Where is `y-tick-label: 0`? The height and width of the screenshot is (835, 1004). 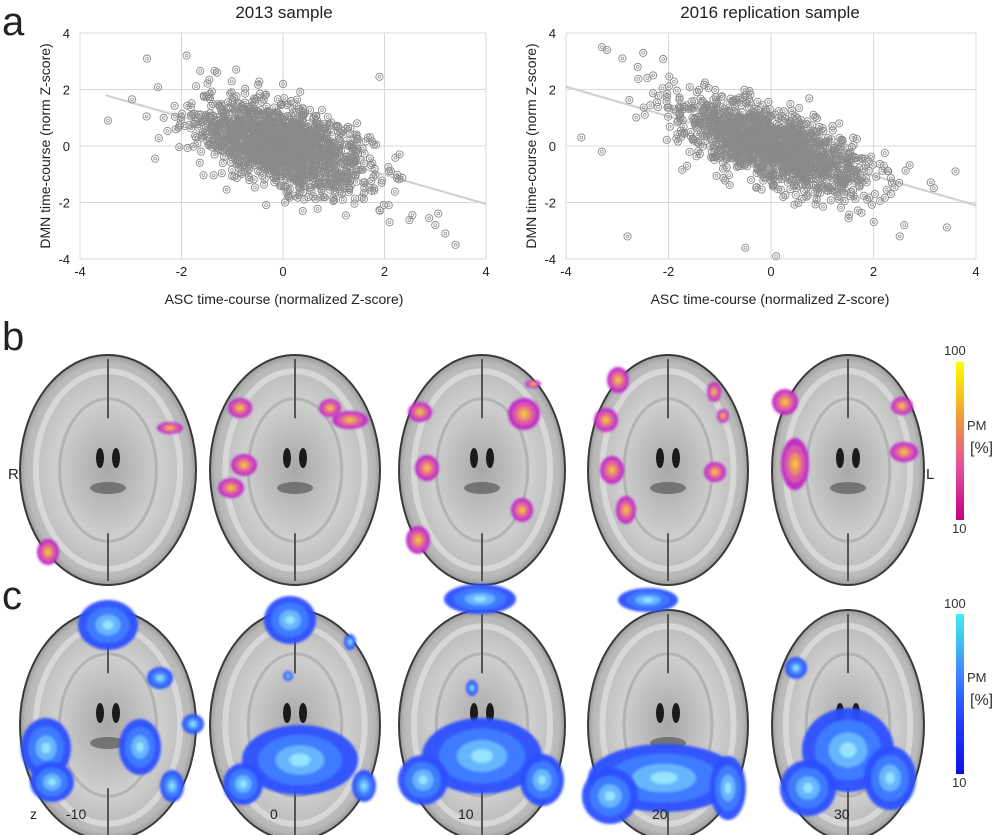
y-tick-label: 0 is located at coordinates (552, 146).